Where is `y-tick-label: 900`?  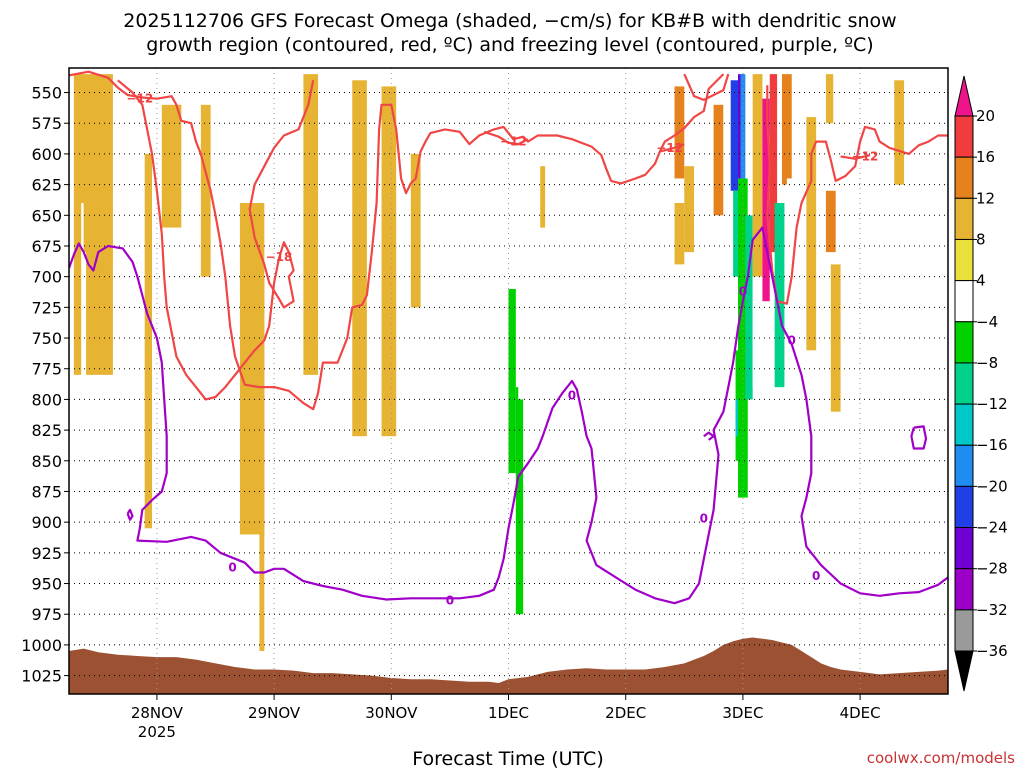
y-tick-label: 900 is located at coordinates (46, 522).